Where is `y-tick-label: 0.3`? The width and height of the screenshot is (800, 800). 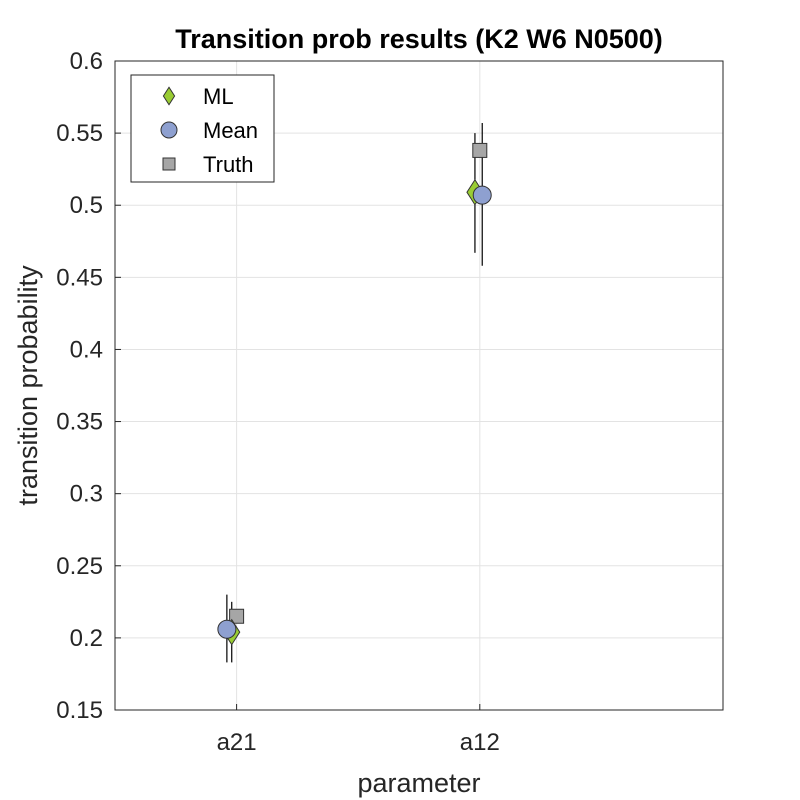 y-tick-label: 0.3 is located at coordinates (86, 494).